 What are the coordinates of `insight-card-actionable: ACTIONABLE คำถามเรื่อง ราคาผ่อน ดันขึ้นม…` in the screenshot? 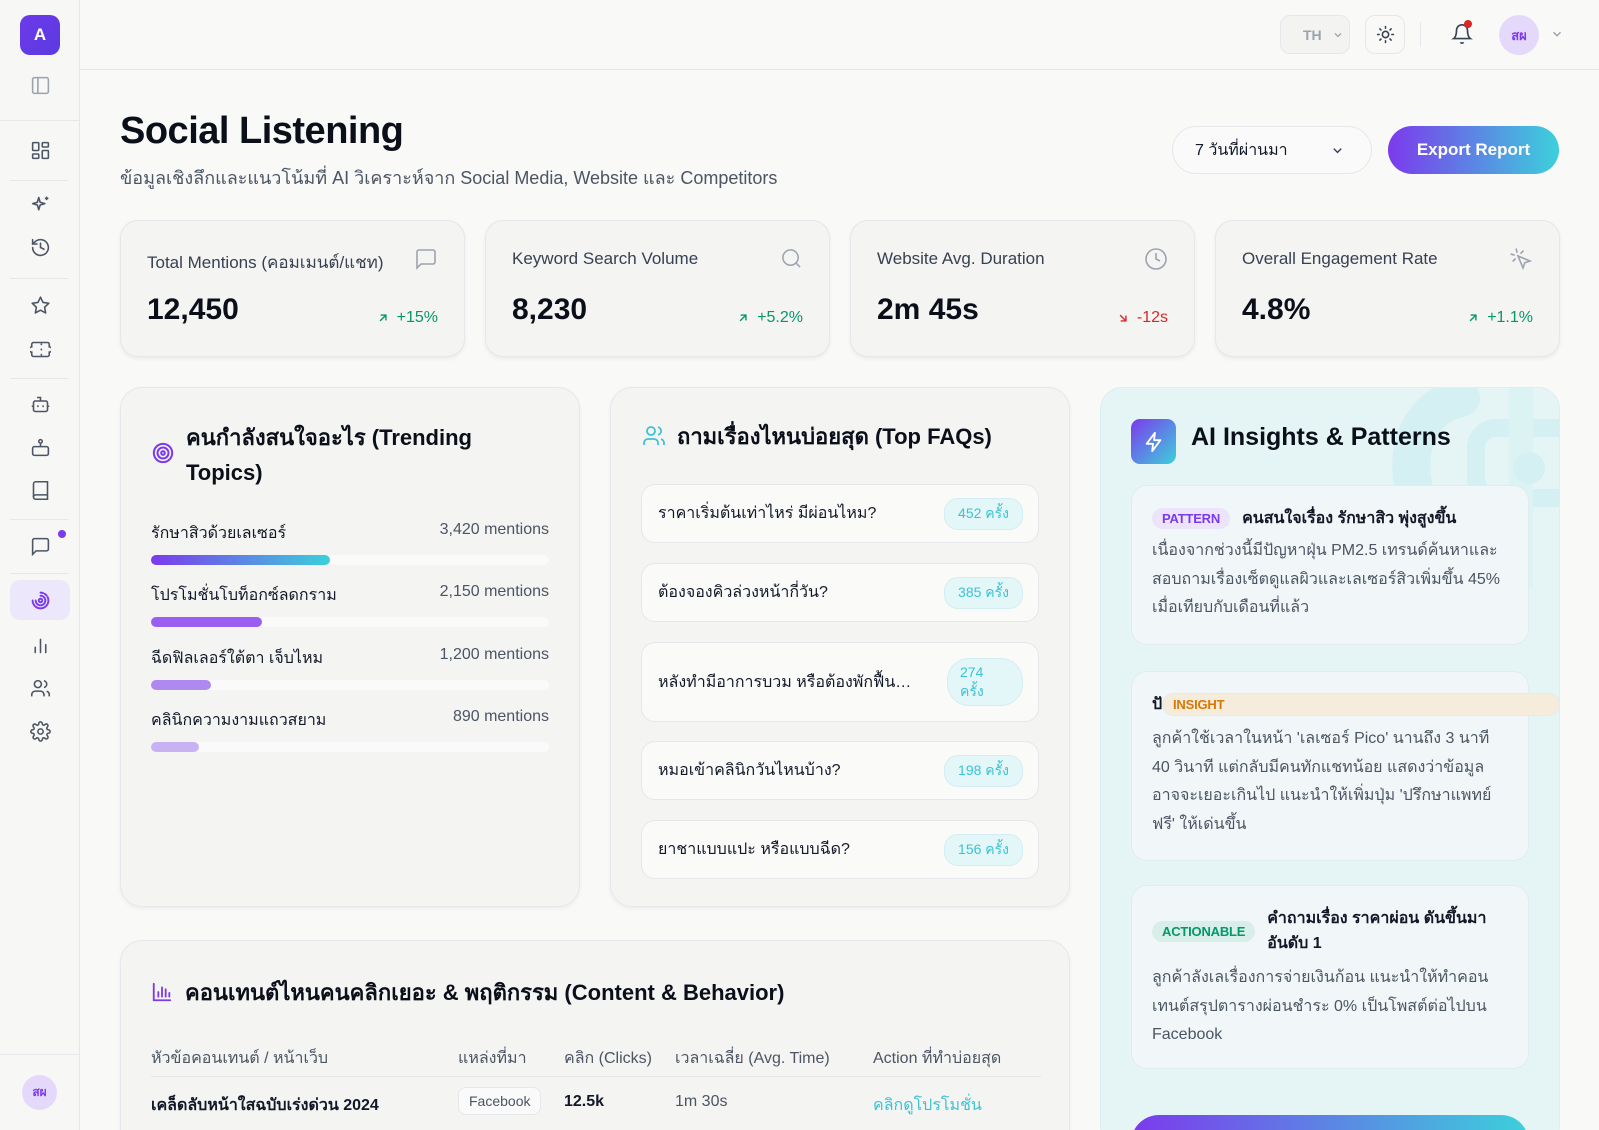 It's located at (1330, 977).